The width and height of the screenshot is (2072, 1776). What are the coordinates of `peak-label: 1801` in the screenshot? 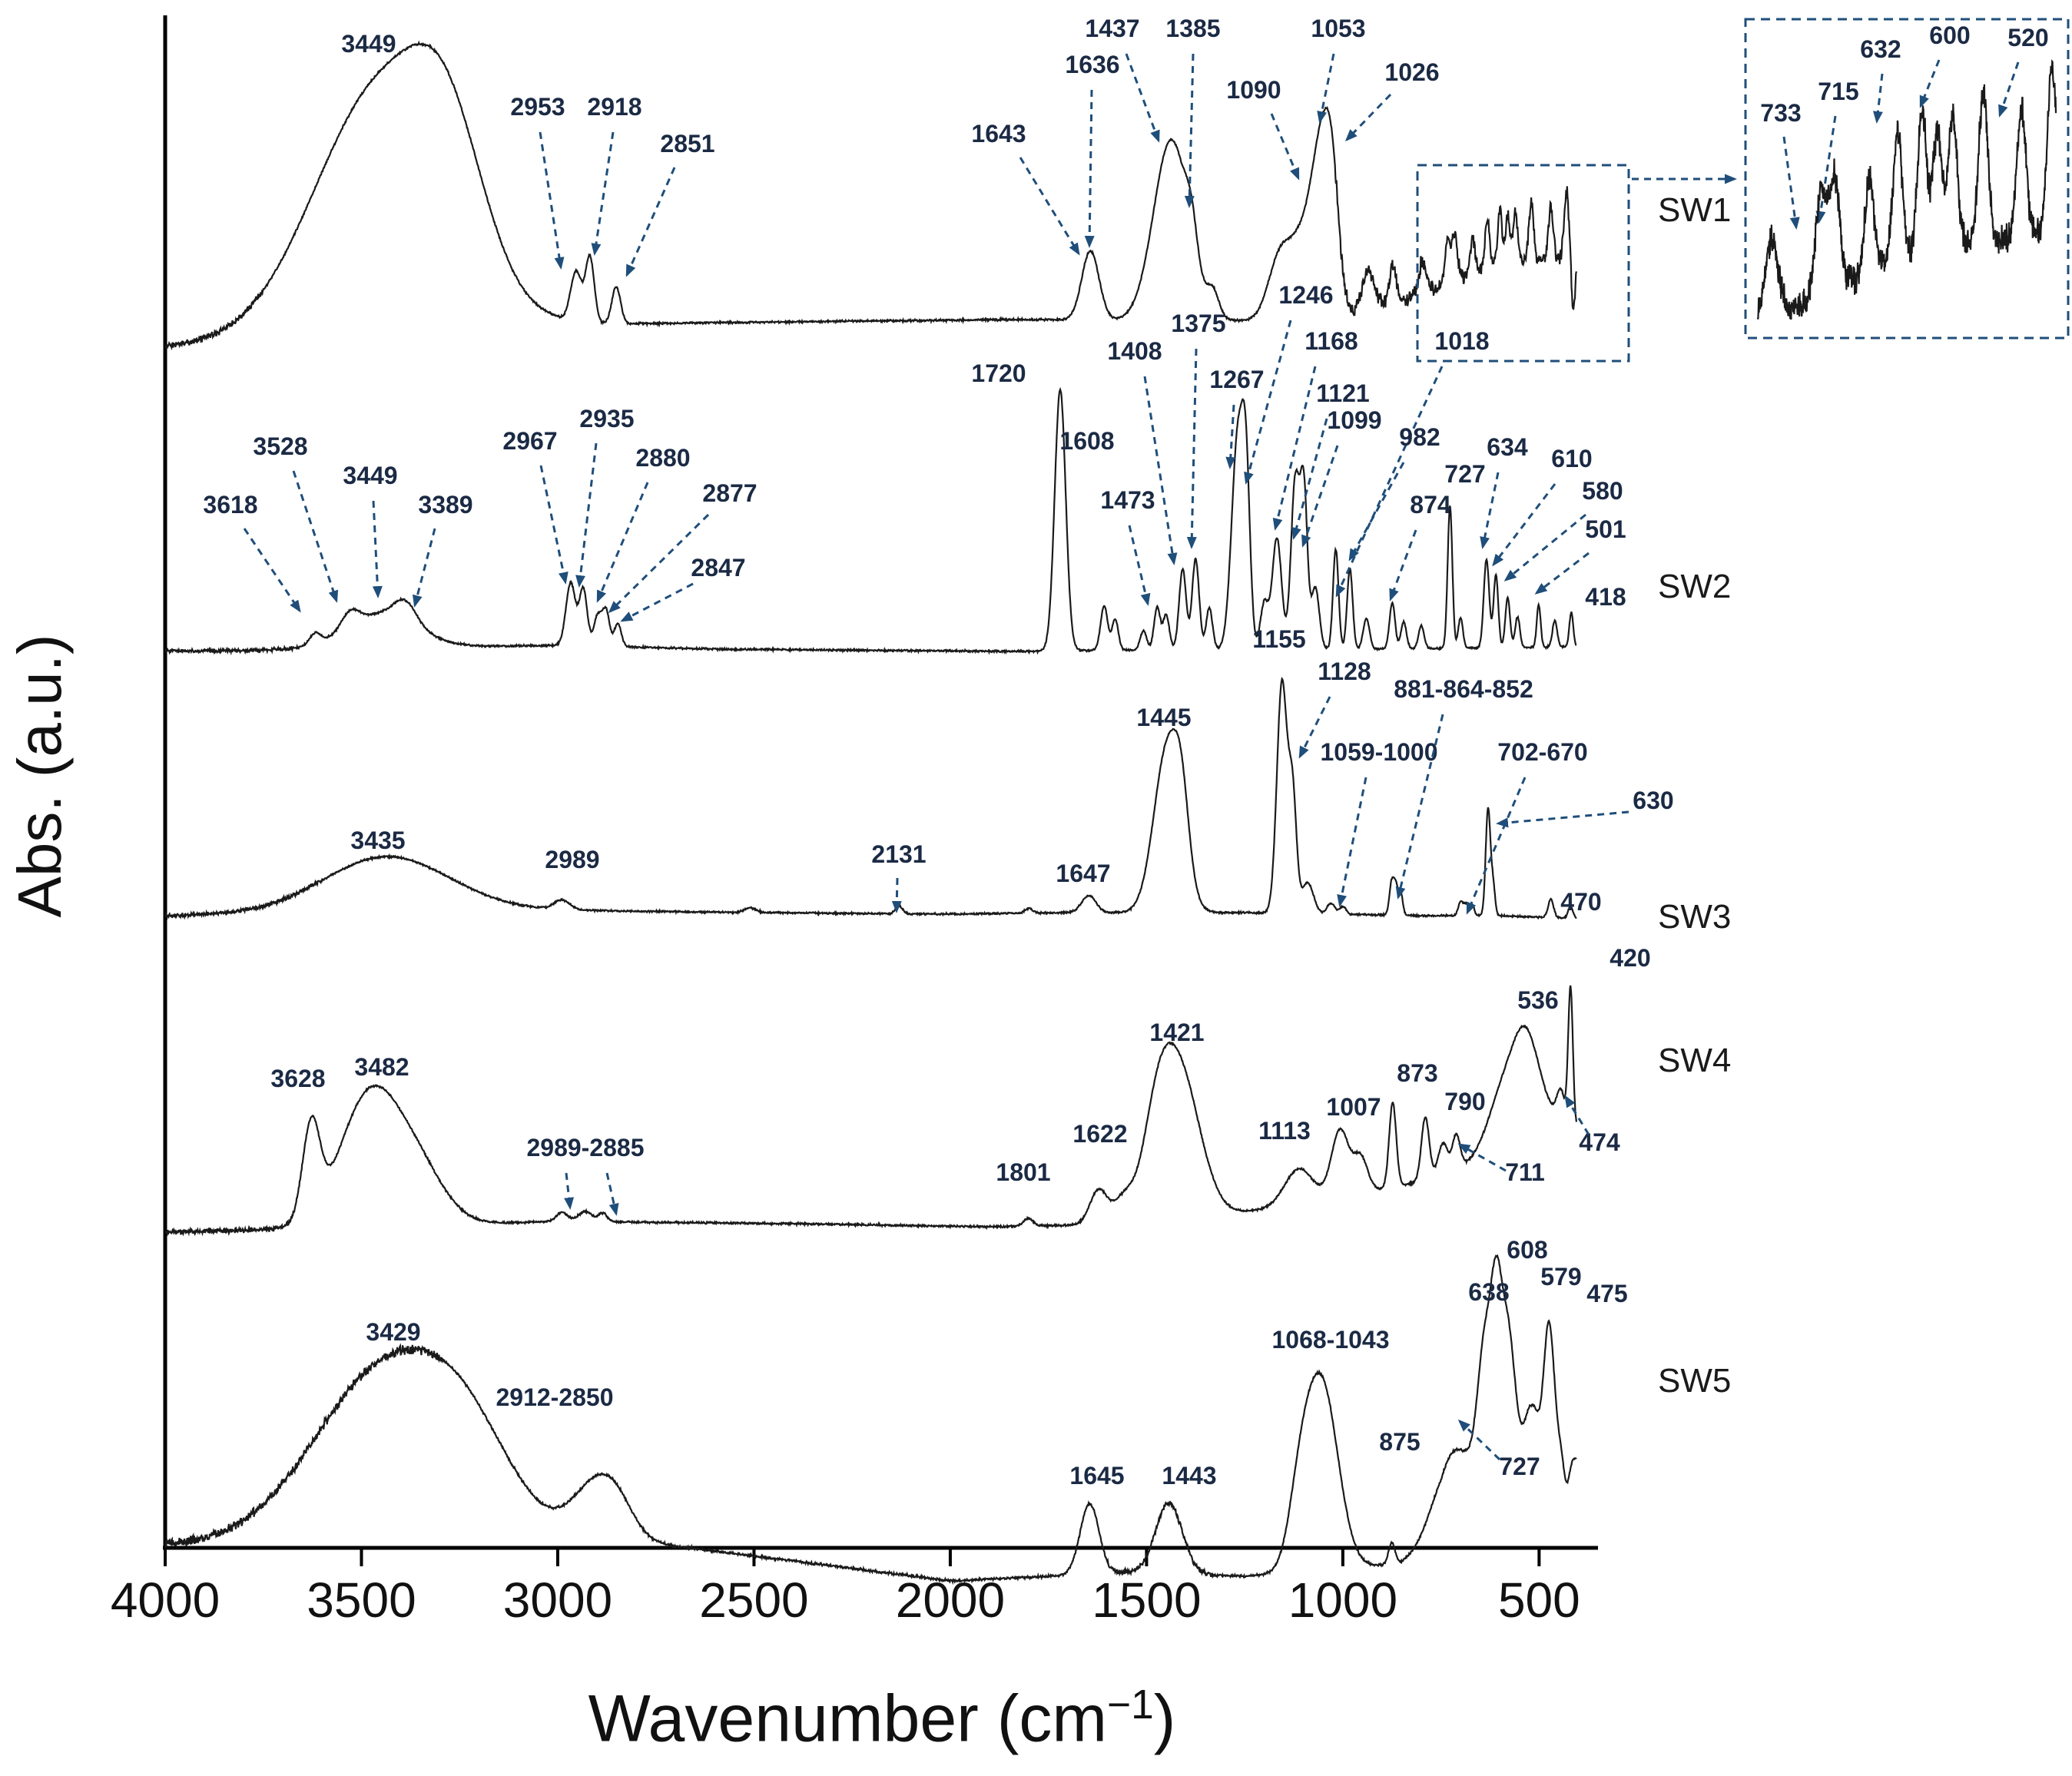 It's located at (1023, 1172).